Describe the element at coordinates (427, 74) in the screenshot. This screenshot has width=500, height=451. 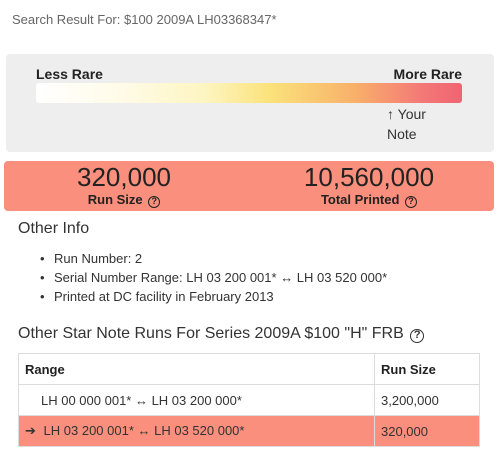
I see `more-rare-label: More Rare` at that location.